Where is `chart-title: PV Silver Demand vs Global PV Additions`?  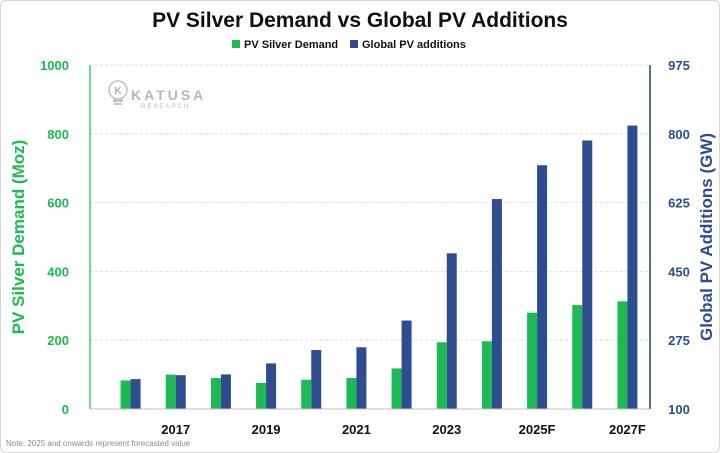 chart-title: PV Silver Demand vs Global PV Additions is located at coordinates (360, 20).